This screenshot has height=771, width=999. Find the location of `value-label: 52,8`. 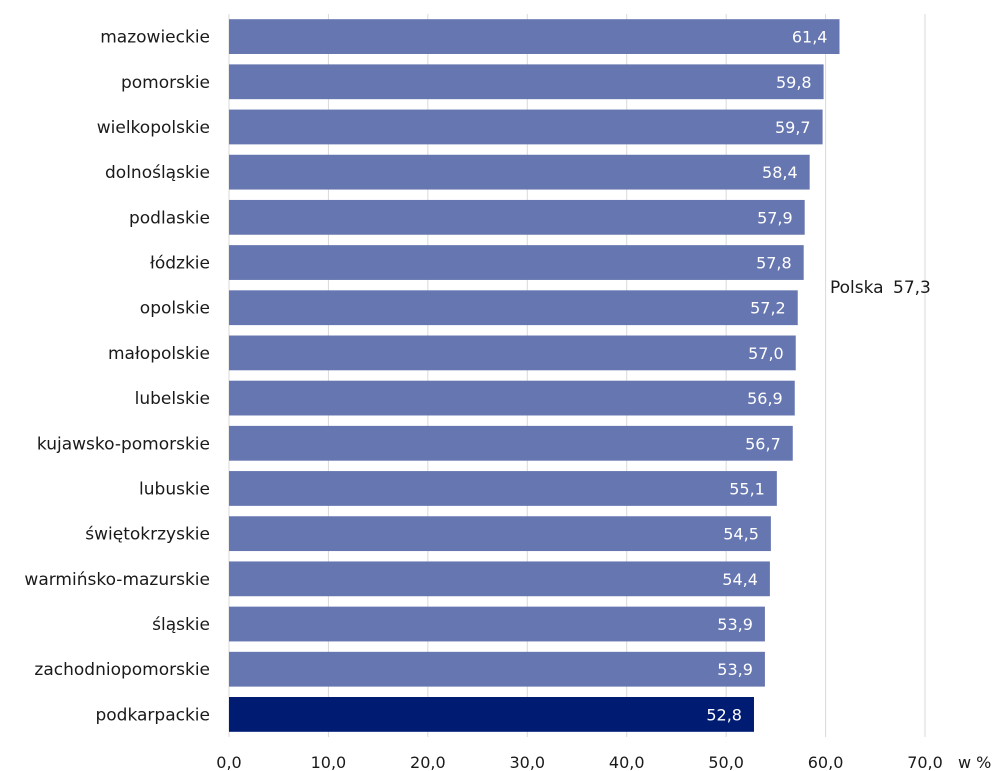

value-label: 52,8 is located at coordinates (724, 714).